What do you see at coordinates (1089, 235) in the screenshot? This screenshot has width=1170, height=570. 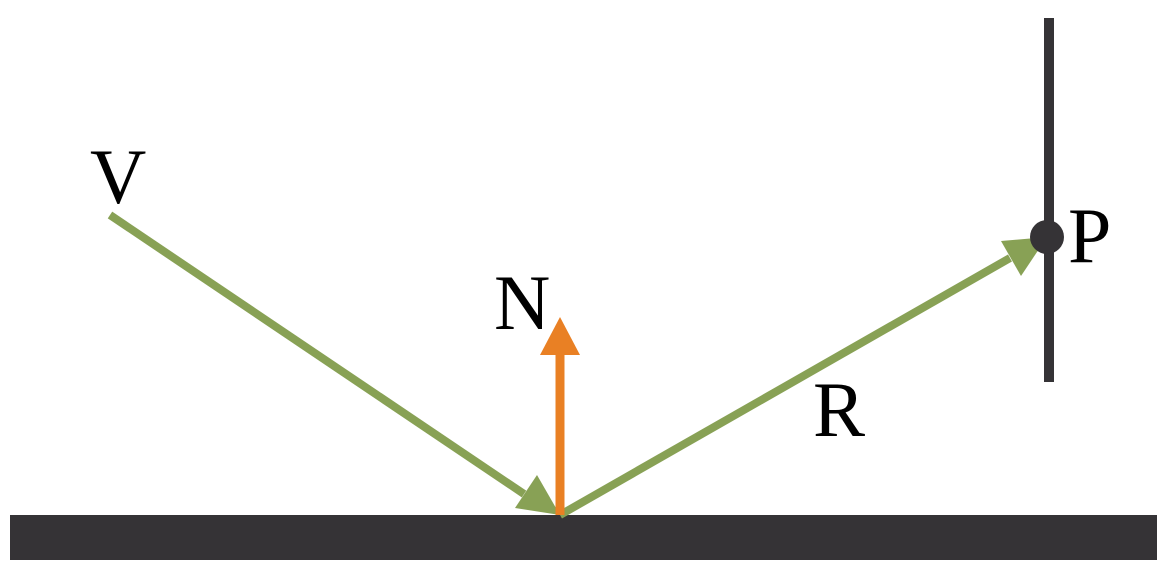 I see `label-p: P` at bounding box center [1089, 235].